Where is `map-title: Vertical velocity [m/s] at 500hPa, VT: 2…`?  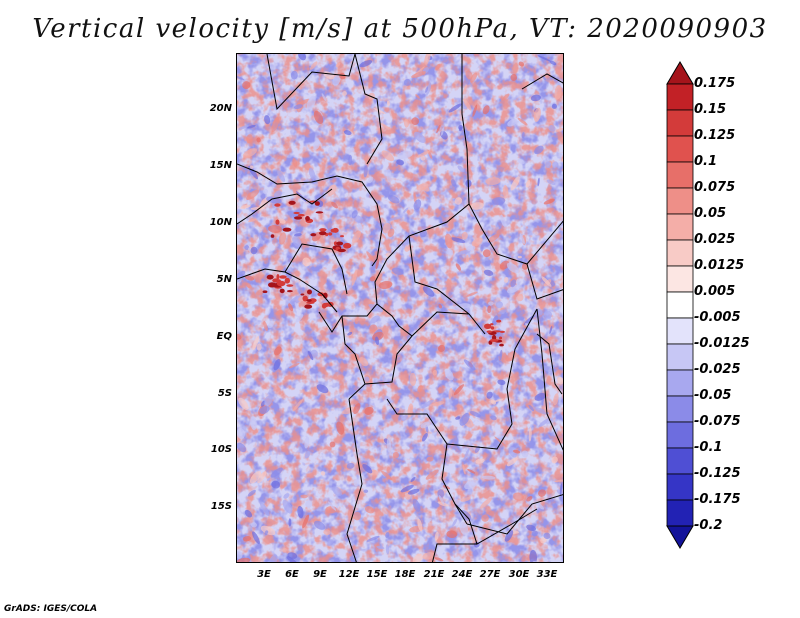 map-title: Vertical velocity [m/s] at 500hPa, VT: 2… is located at coordinates (400, 29).